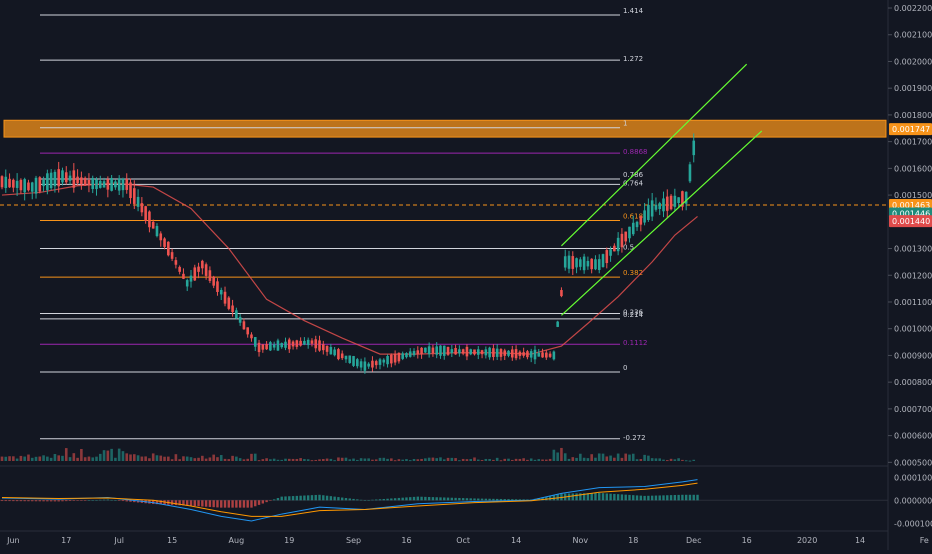 The height and width of the screenshot is (554, 932). What do you see at coordinates (913, 8) in the screenshot?
I see `price-tick-label: 0.002200` at bounding box center [913, 8].